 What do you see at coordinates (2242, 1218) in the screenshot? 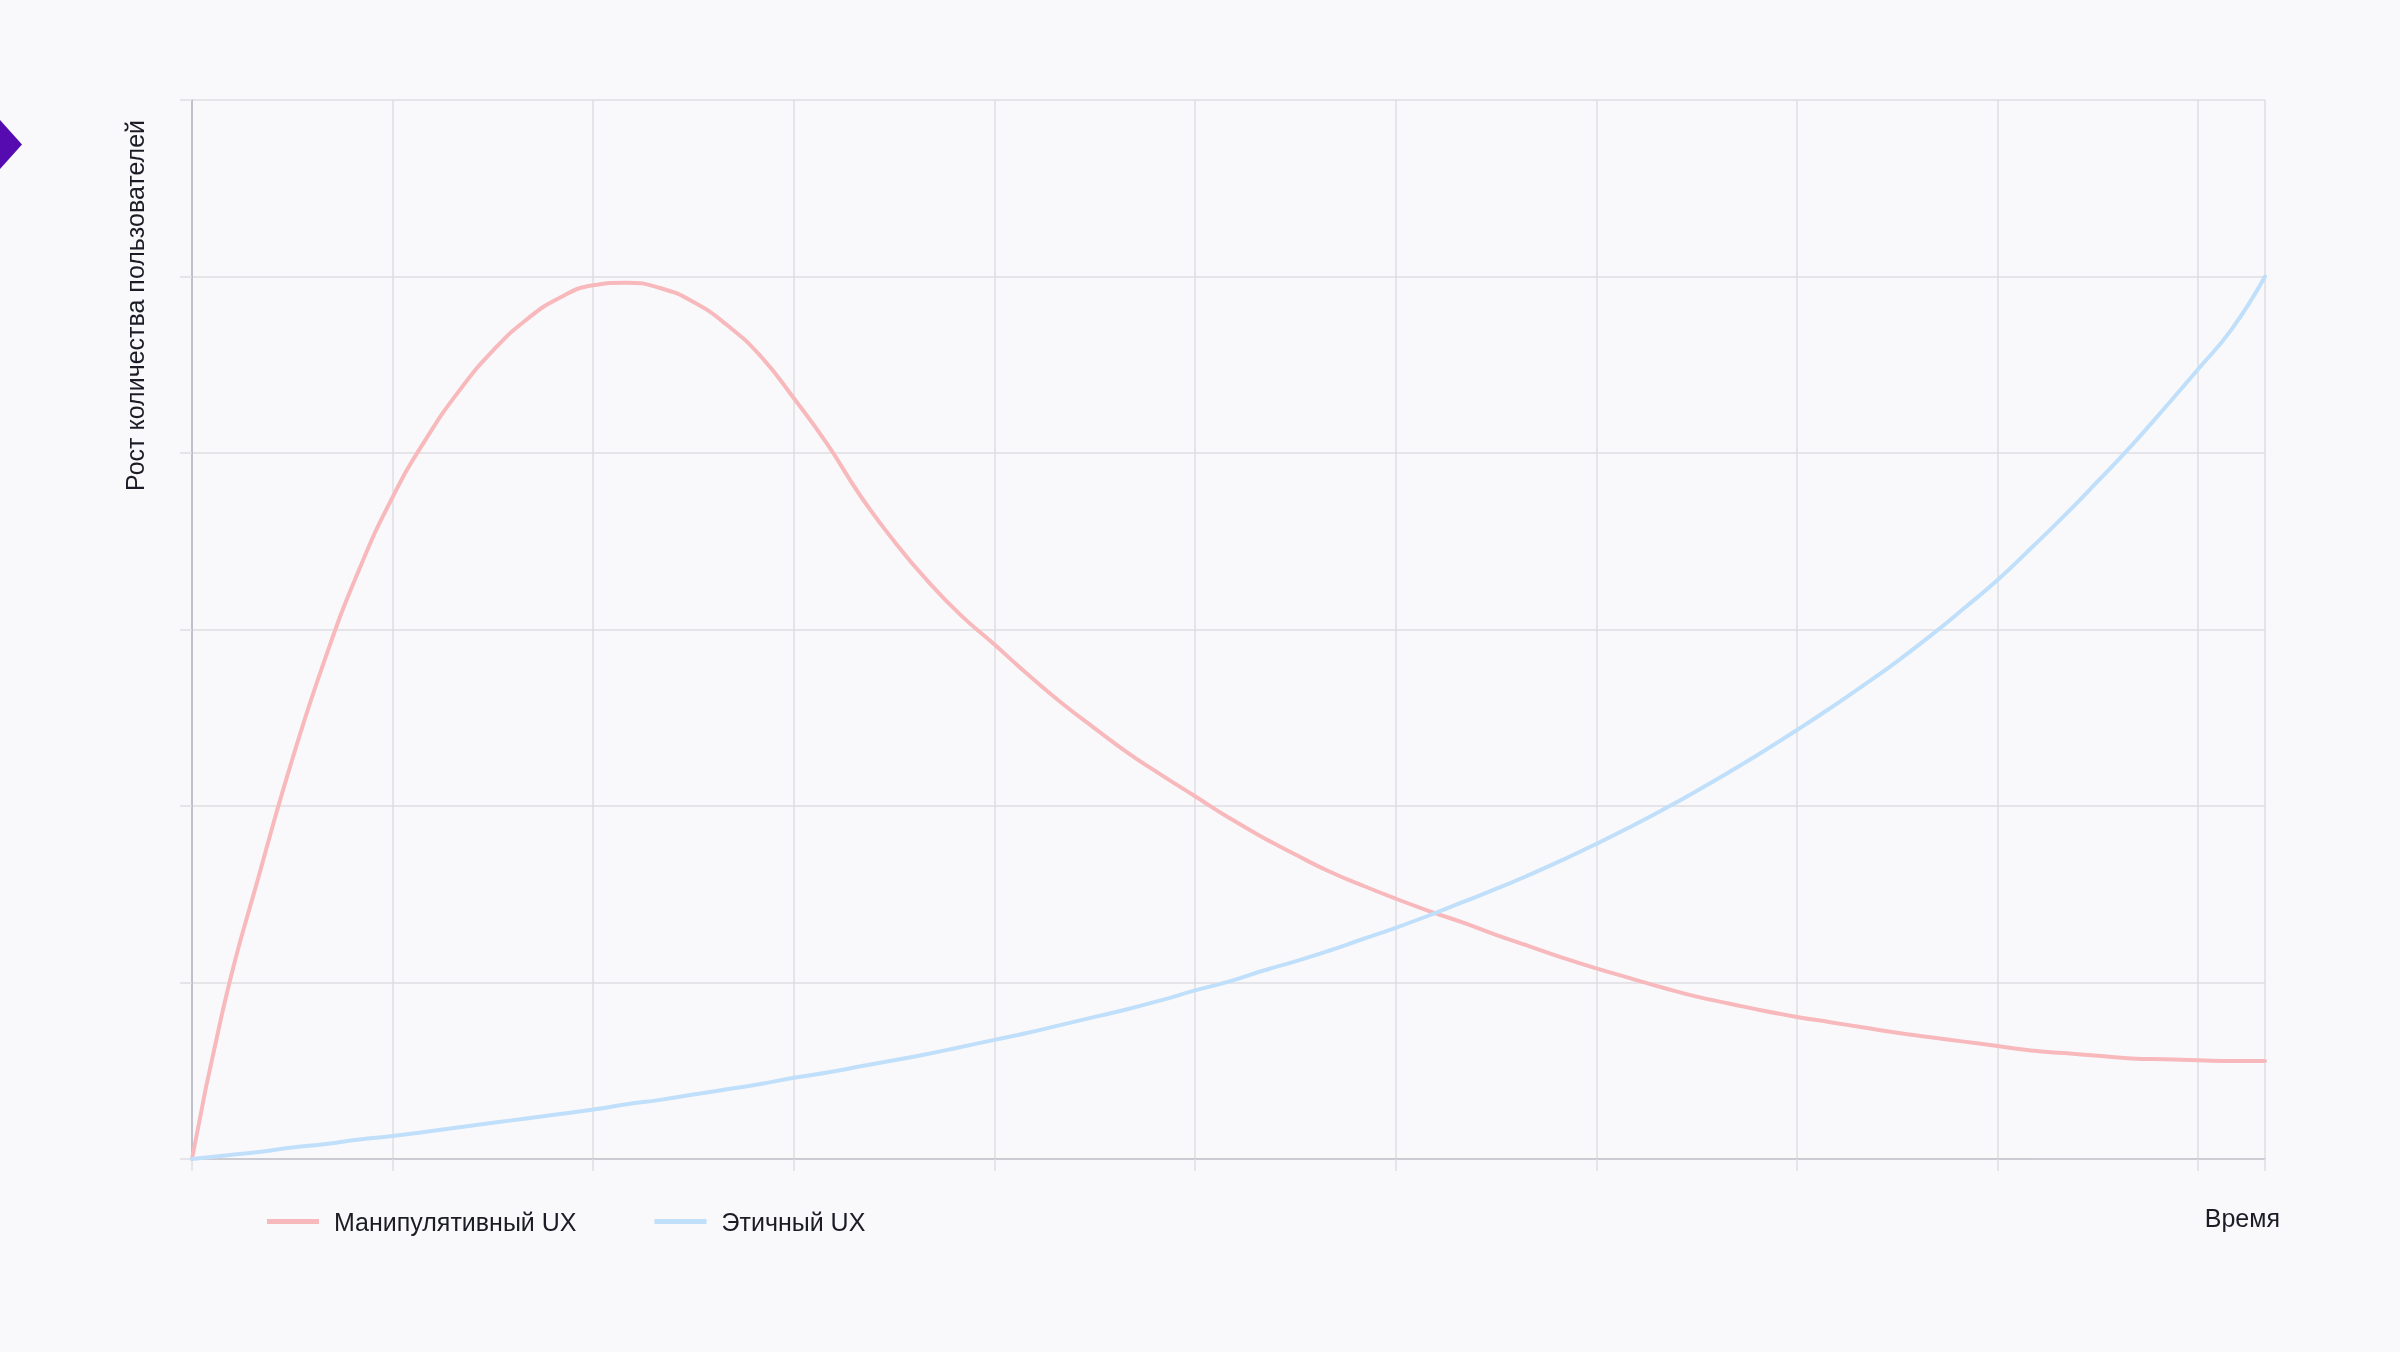
I see `x-axis-title: Время` at bounding box center [2242, 1218].